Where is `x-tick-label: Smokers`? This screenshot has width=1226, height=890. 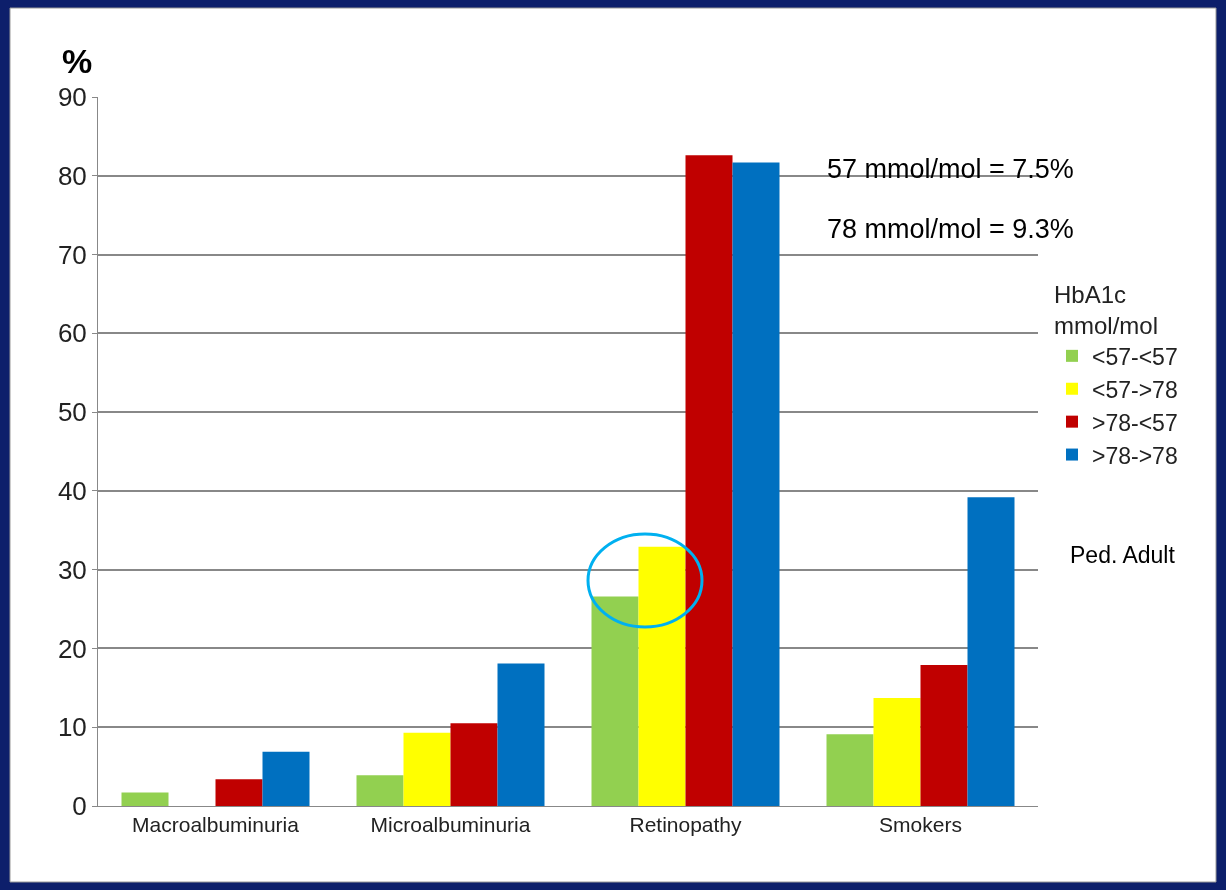 x-tick-label: Smokers is located at coordinates (920, 825).